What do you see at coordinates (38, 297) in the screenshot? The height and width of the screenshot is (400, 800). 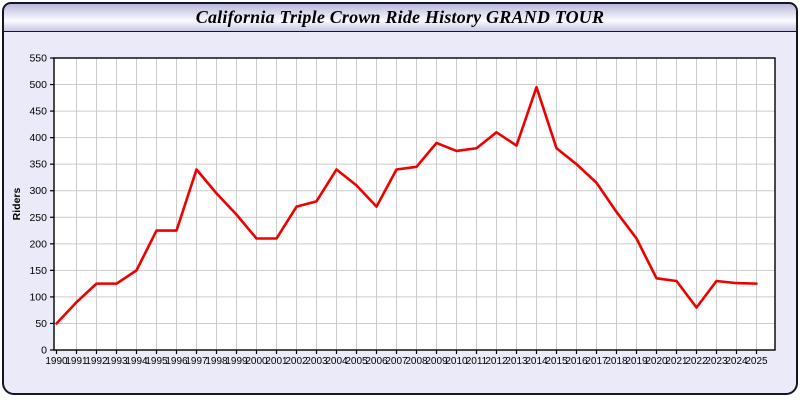 I see `y-tick-label: 100` at bounding box center [38, 297].